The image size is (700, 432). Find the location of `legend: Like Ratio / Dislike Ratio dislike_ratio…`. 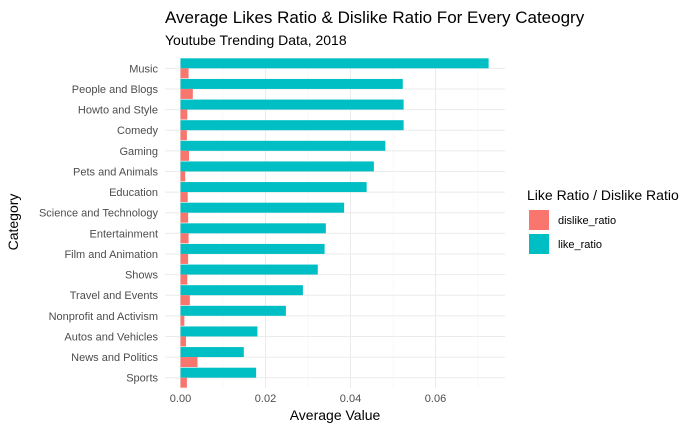

legend: Like Ratio / Dislike Ratio dislike_ratio… is located at coordinates (603, 220).